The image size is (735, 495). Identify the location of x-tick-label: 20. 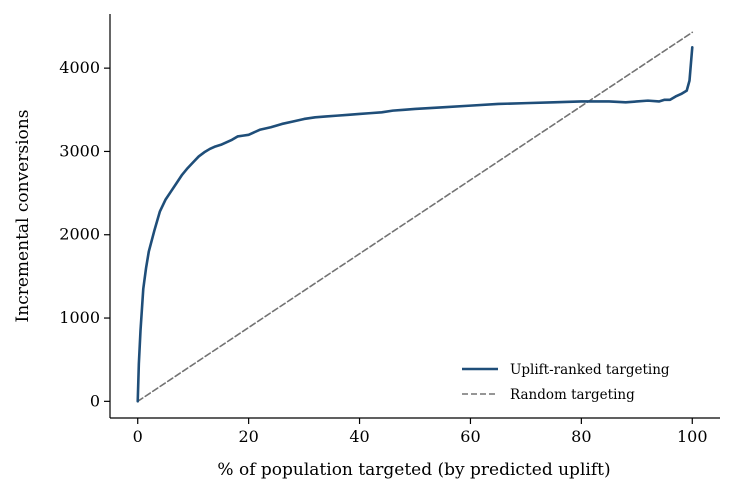
(248, 436).